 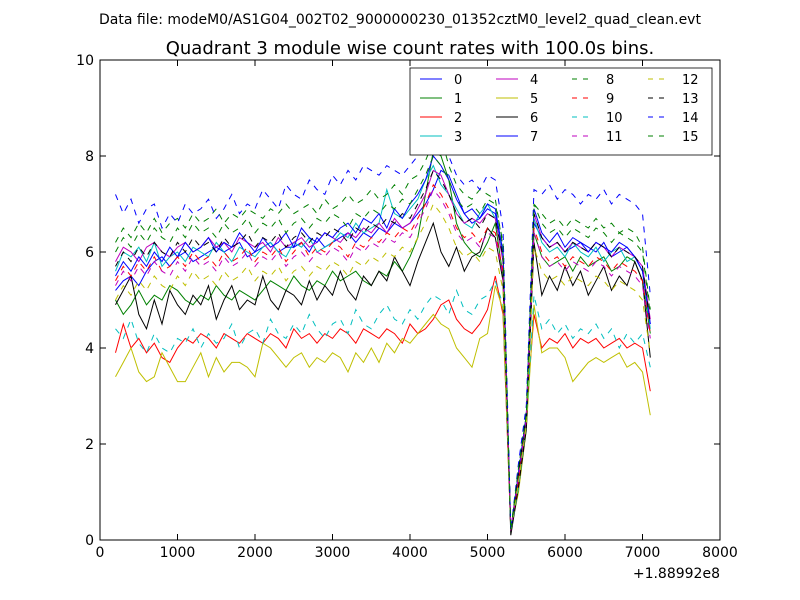 What do you see at coordinates (85, 61) in the screenshot?
I see `y-tick-label: 10` at bounding box center [85, 61].